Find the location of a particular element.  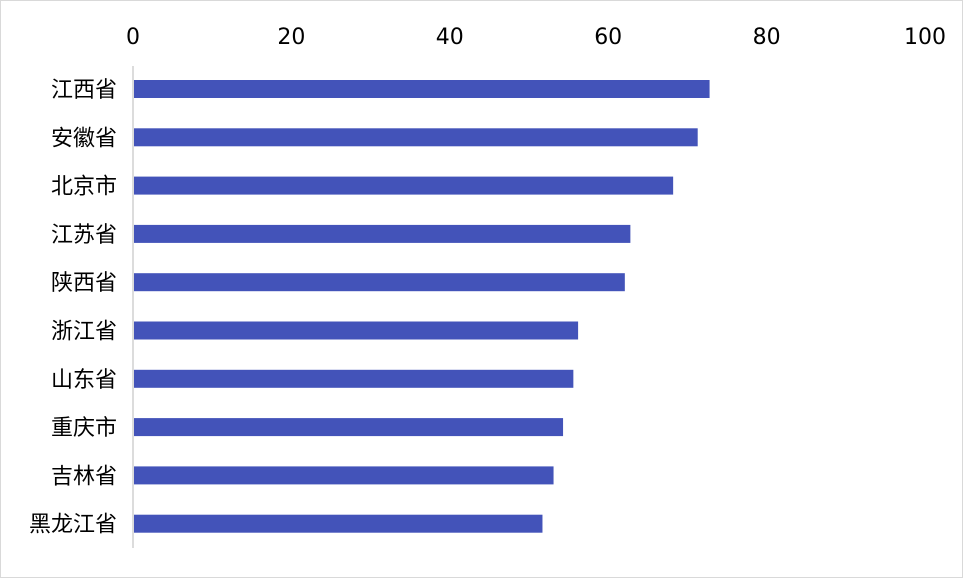

x-tick-label: 80 is located at coordinates (767, 37).